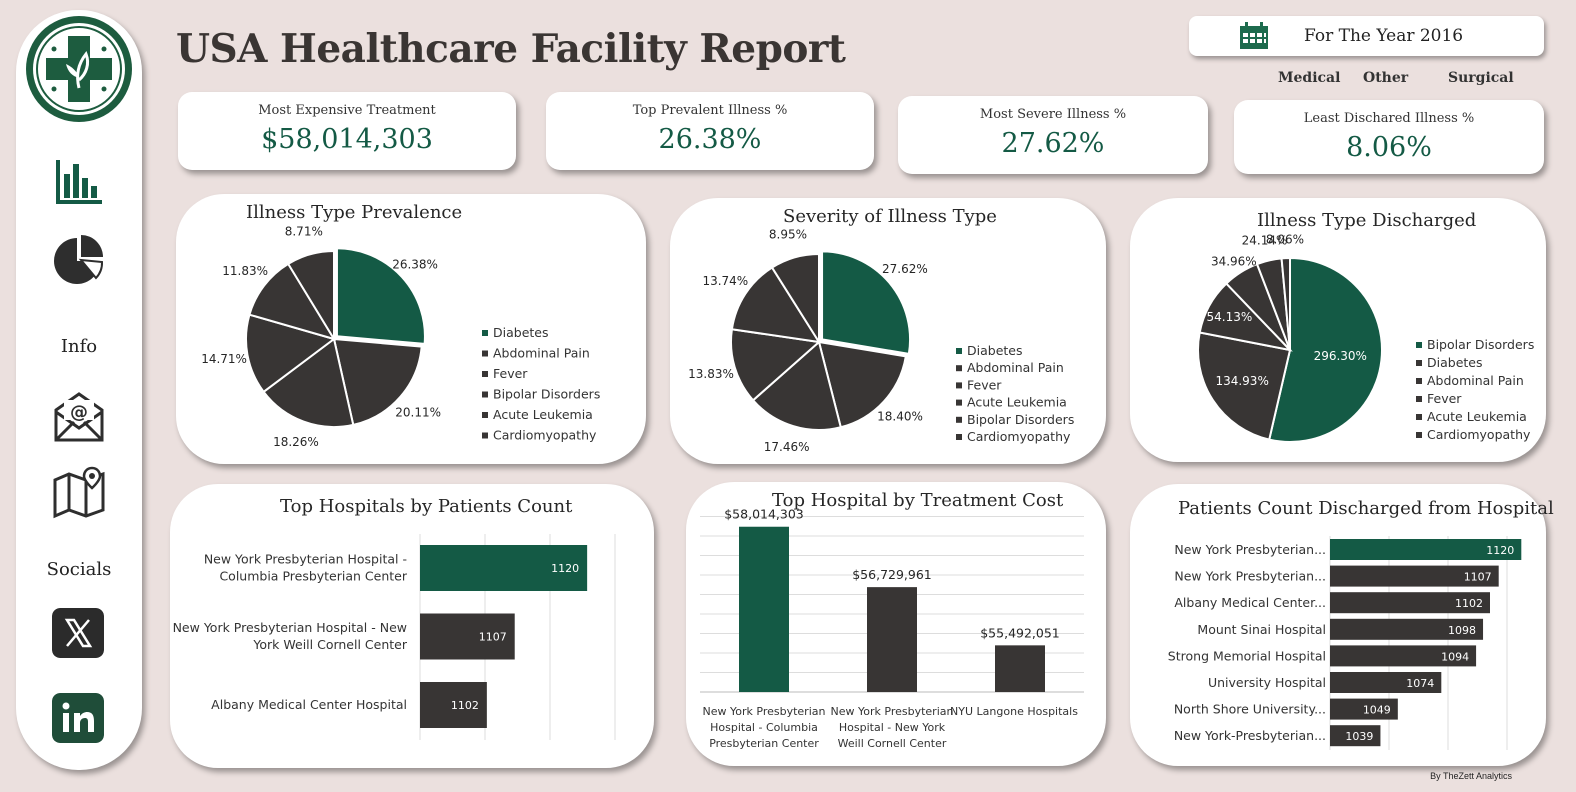  Describe the element at coordinates (305, 559) in the screenshot. I see `category-label: New York Presbyterian Hospital -` at that location.